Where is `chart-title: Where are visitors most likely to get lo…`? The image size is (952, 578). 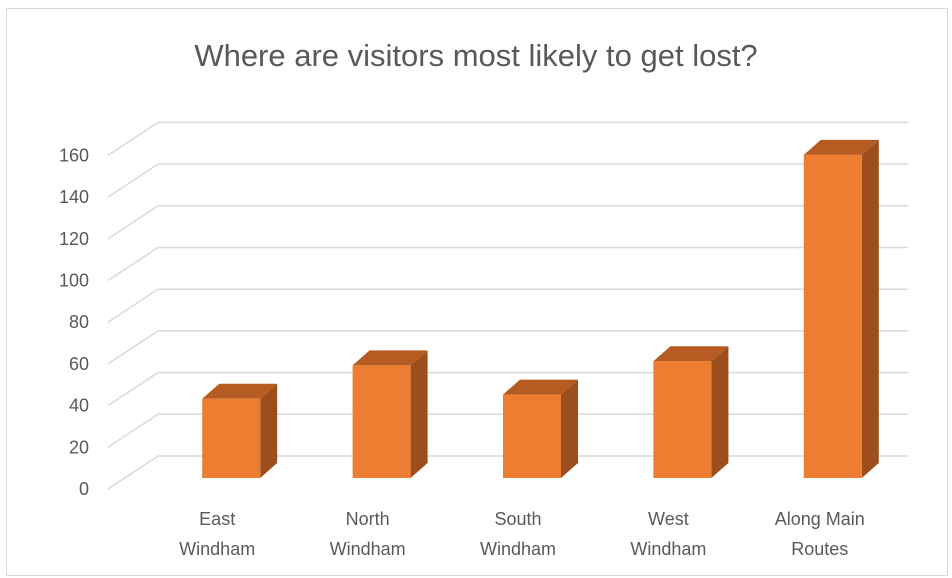
chart-title: Where are visitors most likely to get lo… is located at coordinates (476, 55).